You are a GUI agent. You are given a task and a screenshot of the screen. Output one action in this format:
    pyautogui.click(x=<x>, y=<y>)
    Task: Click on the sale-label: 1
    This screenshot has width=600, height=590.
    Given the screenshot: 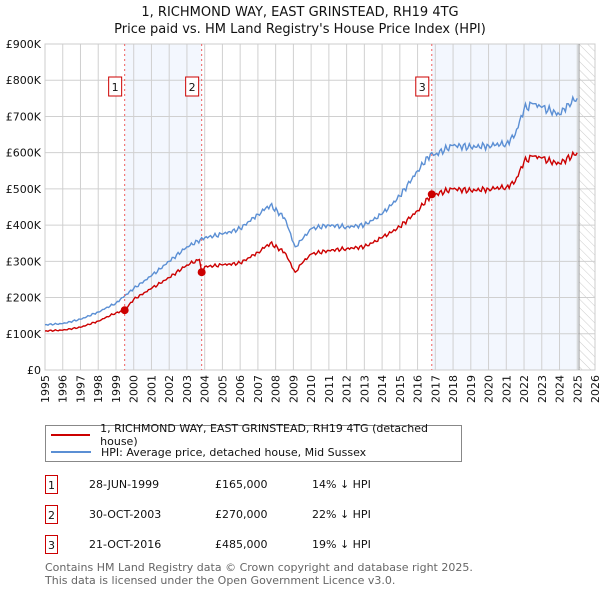 What is the action you would take?
    pyautogui.click(x=115, y=87)
    